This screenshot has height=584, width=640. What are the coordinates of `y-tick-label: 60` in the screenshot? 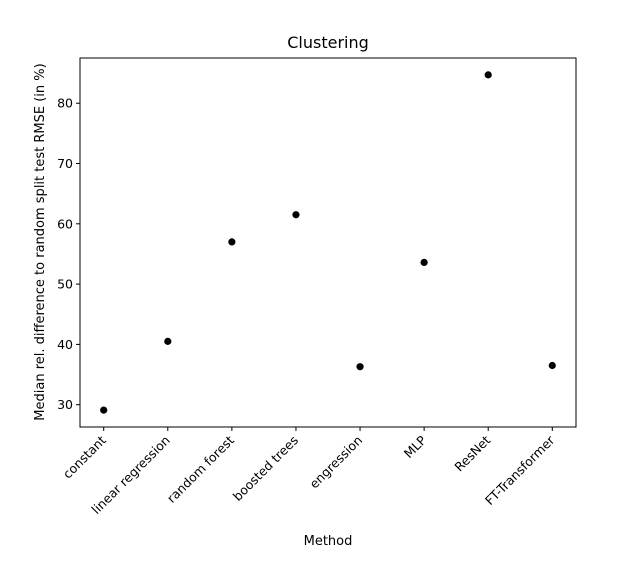 It's located at (65, 223).